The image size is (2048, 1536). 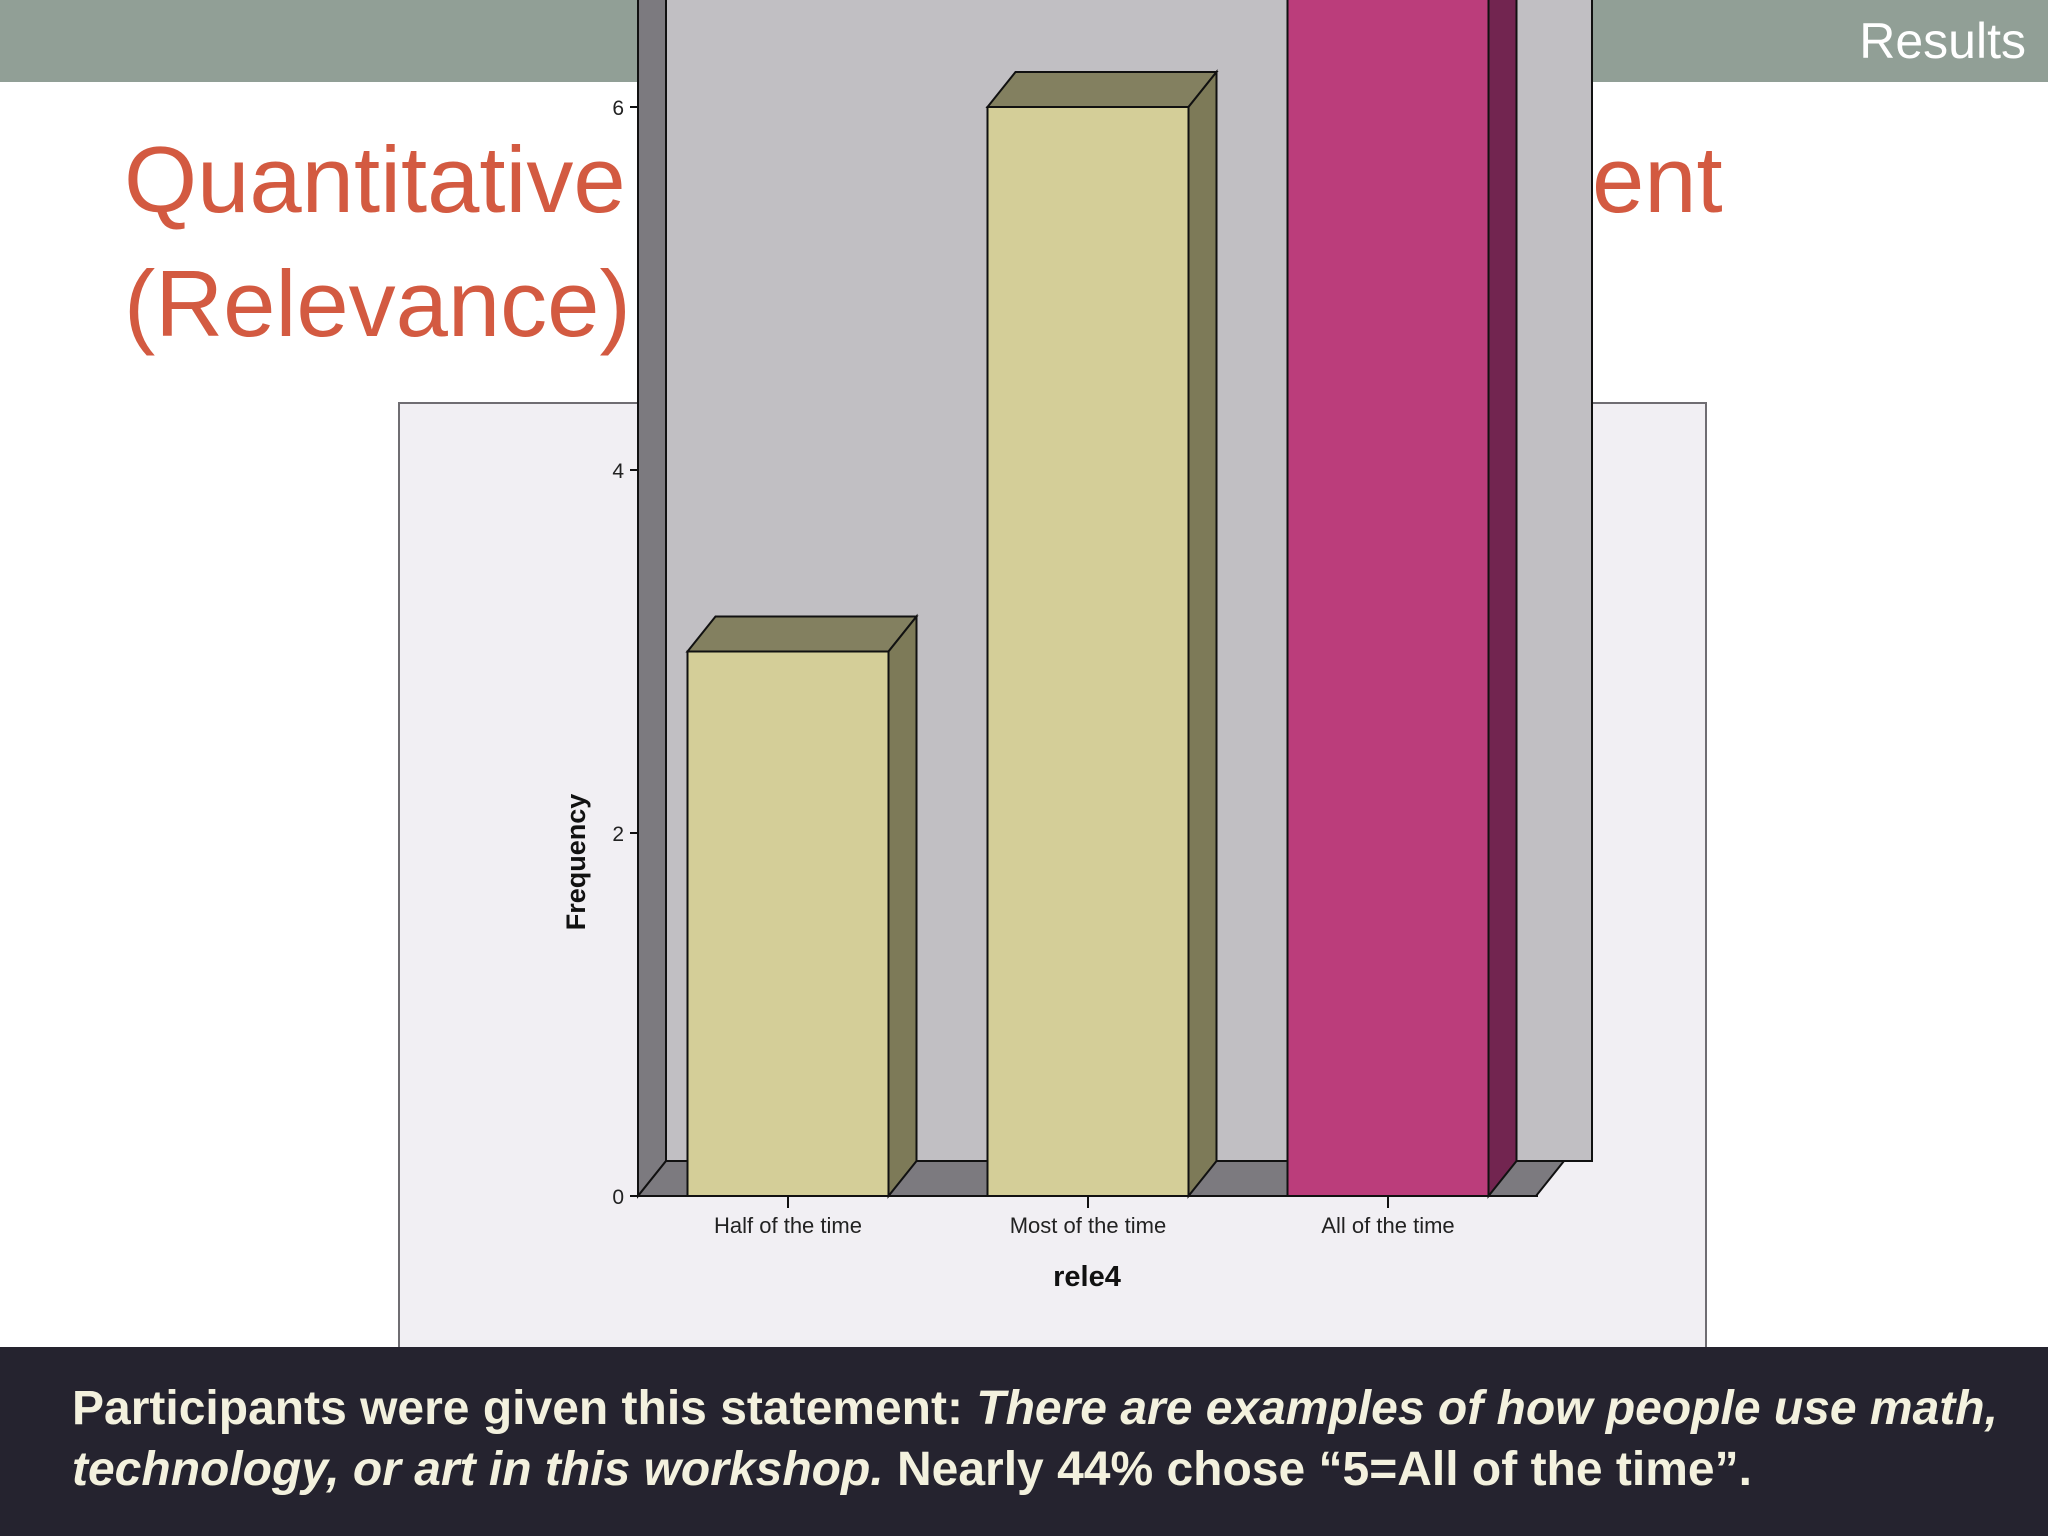 I want to click on caption-result: Nearly 44% chose “5=All of the time”., so click(x=1317, y=1469).